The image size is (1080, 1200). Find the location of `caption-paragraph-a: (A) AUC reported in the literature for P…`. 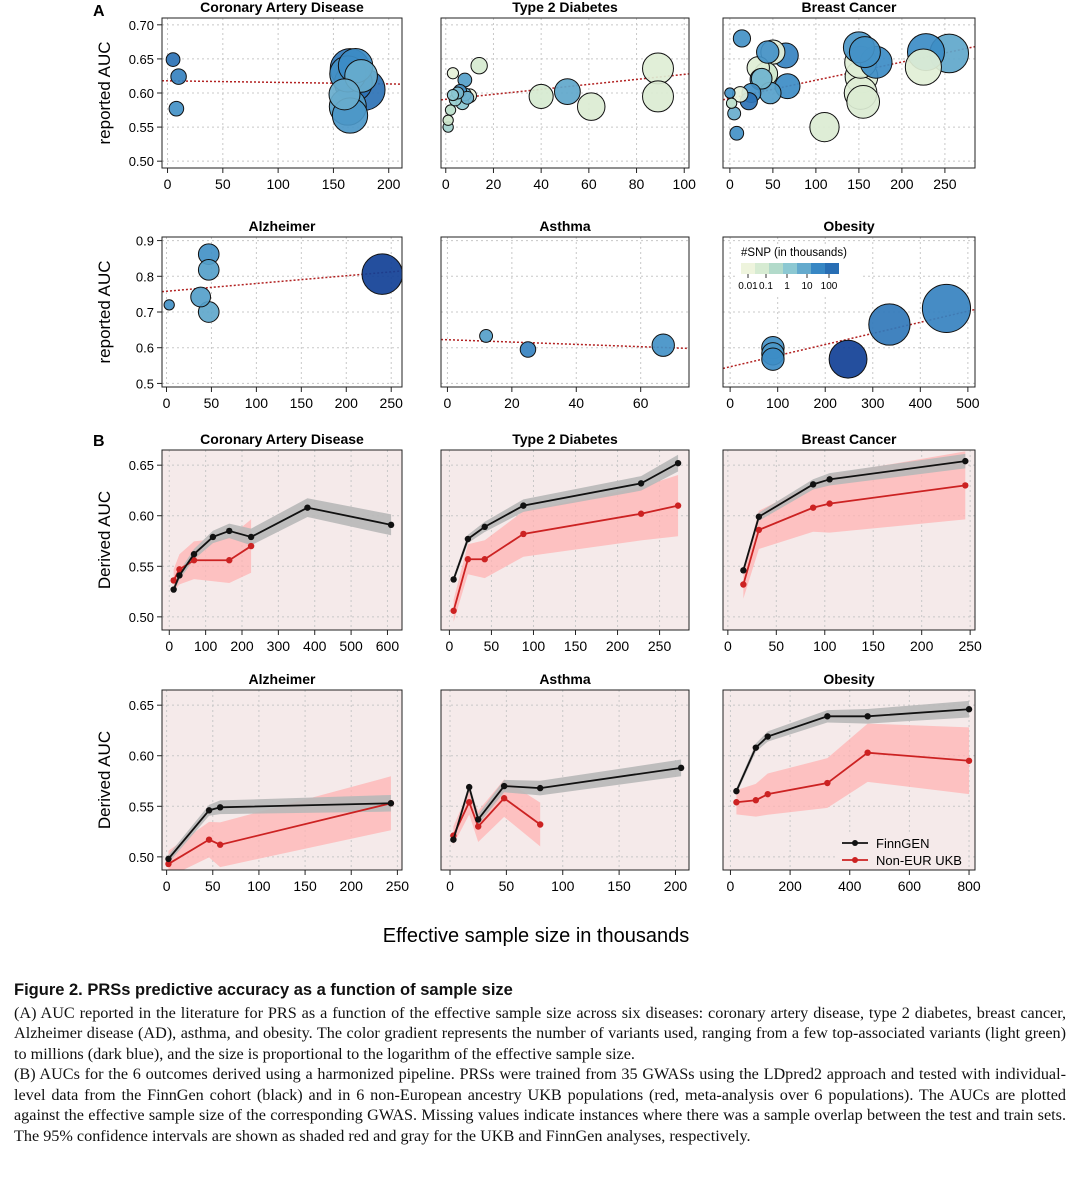

caption-paragraph-a: (A) AUC reported in the literature for P… is located at coordinates (540, 1033).